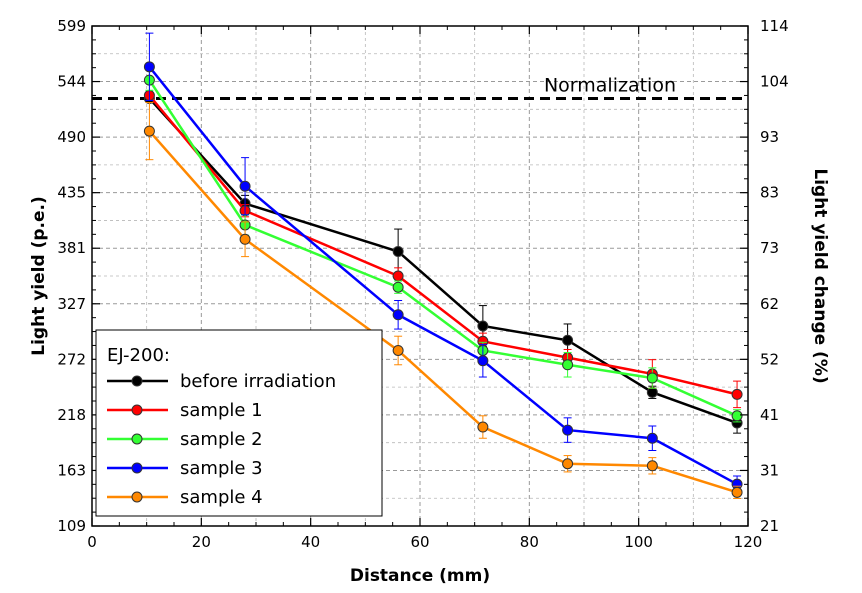 The height and width of the screenshot is (593, 862). What do you see at coordinates (221, 410) in the screenshot?
I see `legend-label: sample 1` at bounding box center [221, 410].